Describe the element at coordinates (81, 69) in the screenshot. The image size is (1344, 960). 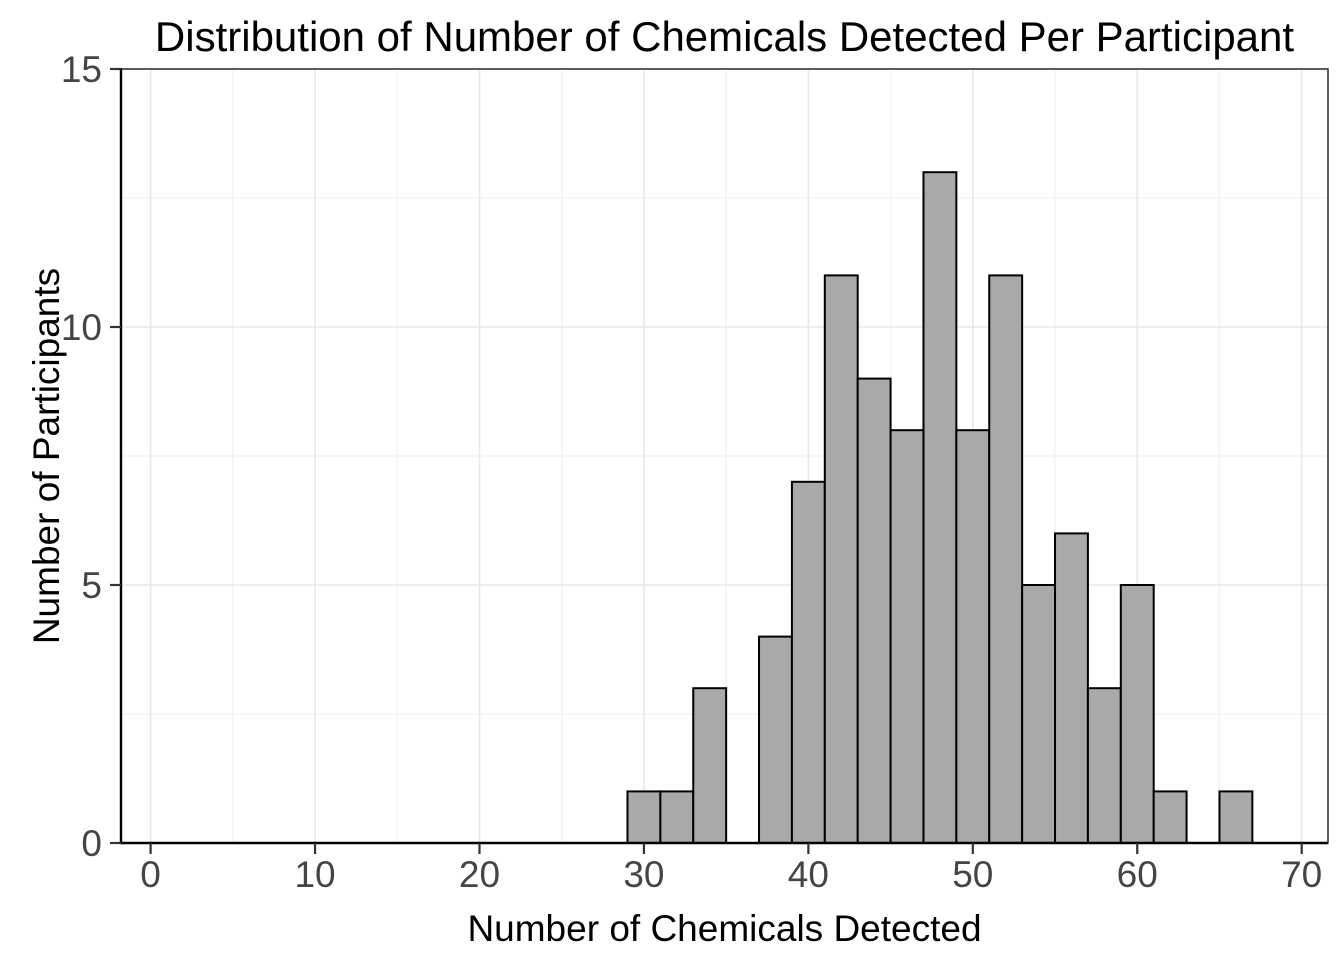
I see `y-tick-label: 15` at that location.